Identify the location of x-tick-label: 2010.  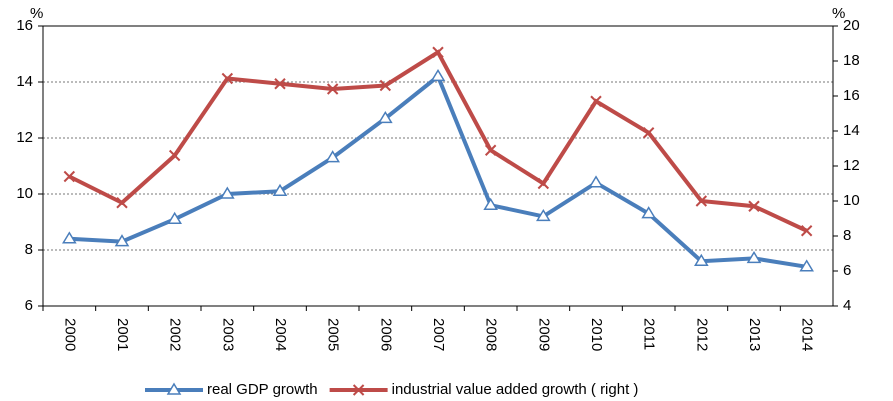
(596, 334).